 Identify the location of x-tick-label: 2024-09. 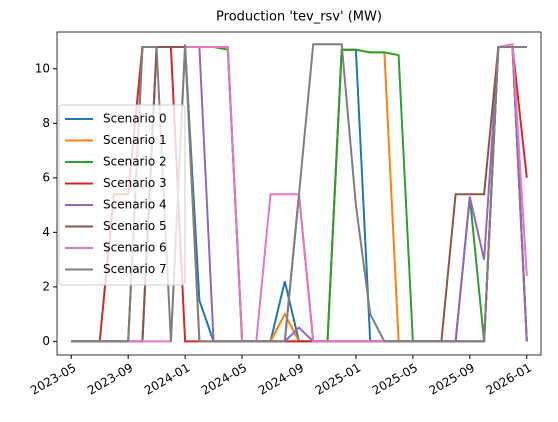
(281, 379).